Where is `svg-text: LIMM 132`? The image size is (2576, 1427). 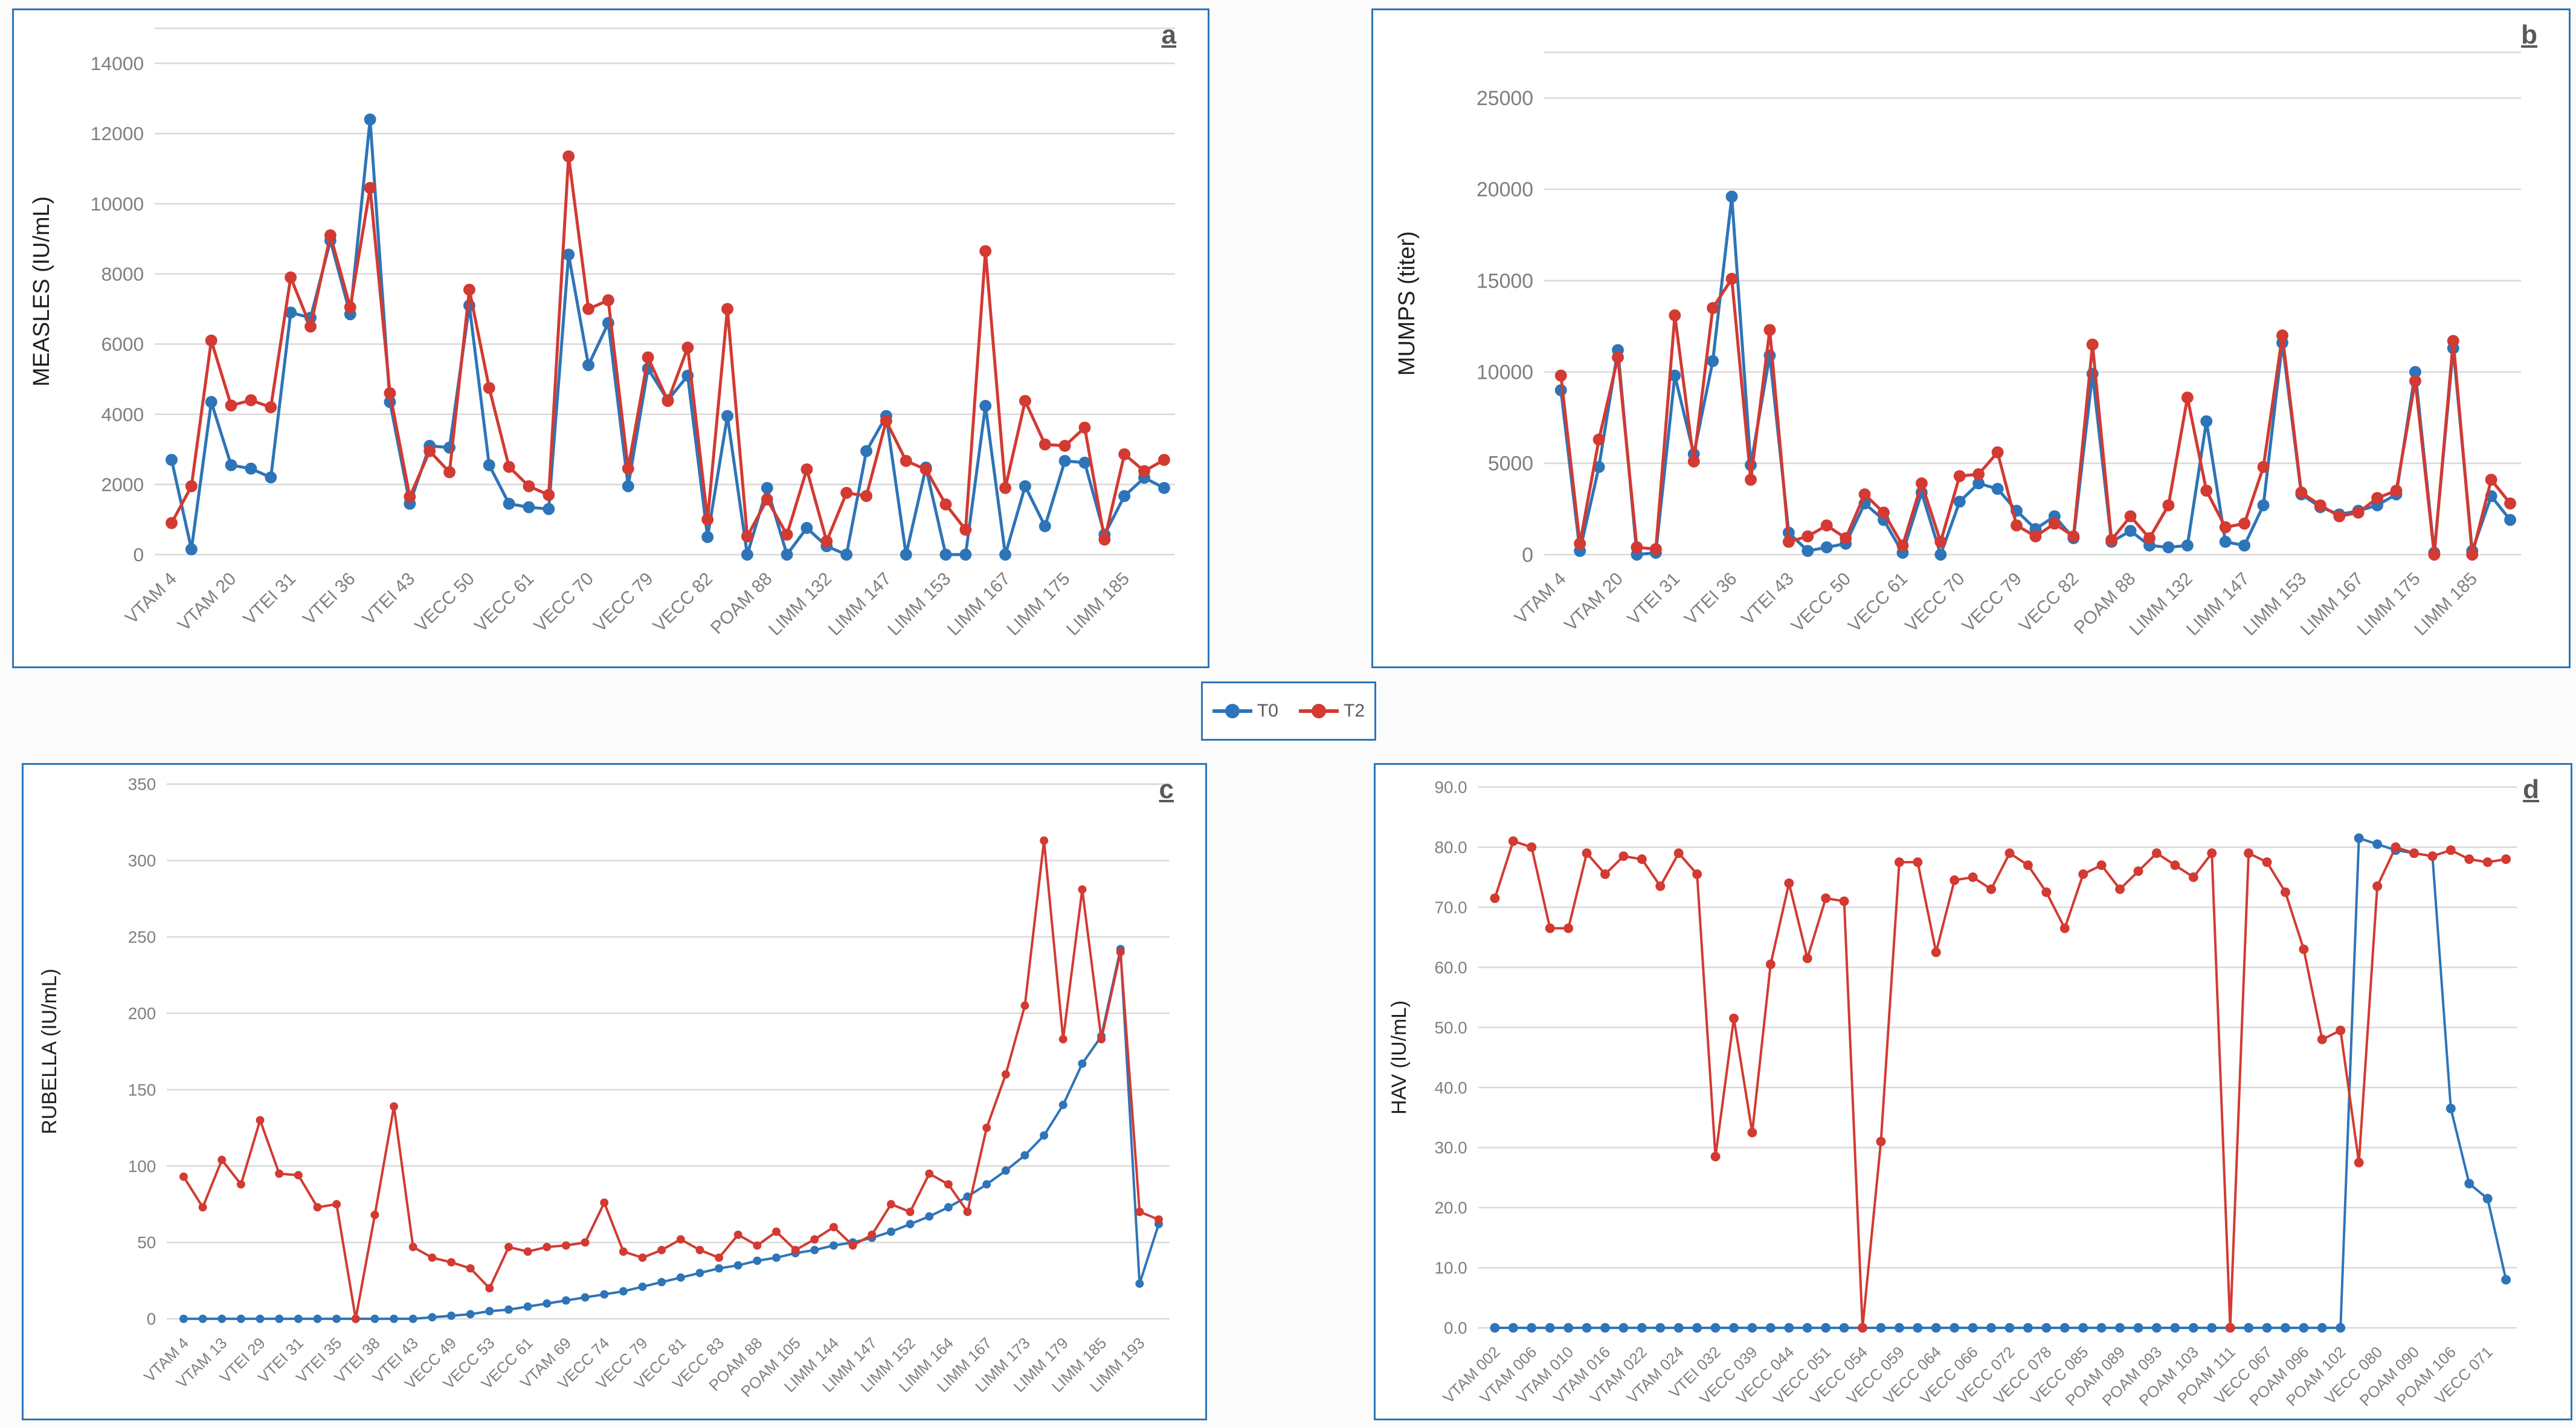 svg-text: LIMM 132 is located at coordinates (800, 604).